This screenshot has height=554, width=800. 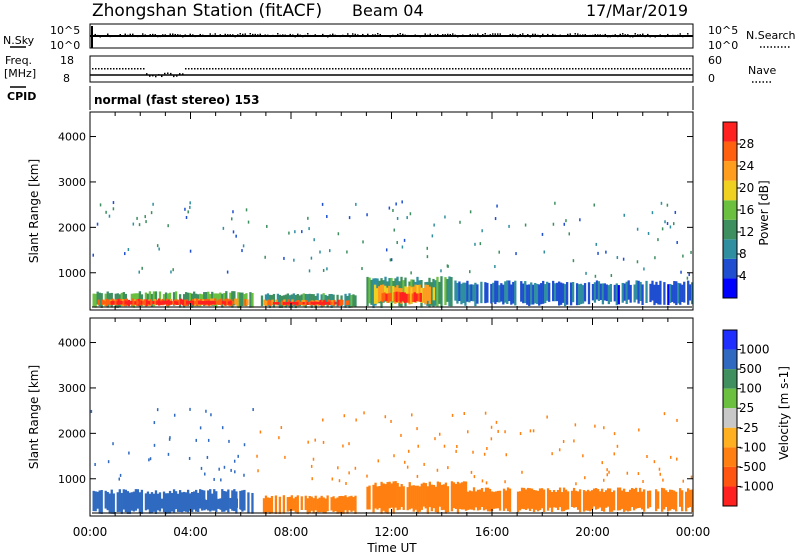 What do you see at coordinates (754, 350) in the screenshot?
I see `colorbar-tick-label: 1000` at bounding box center [754, 350].